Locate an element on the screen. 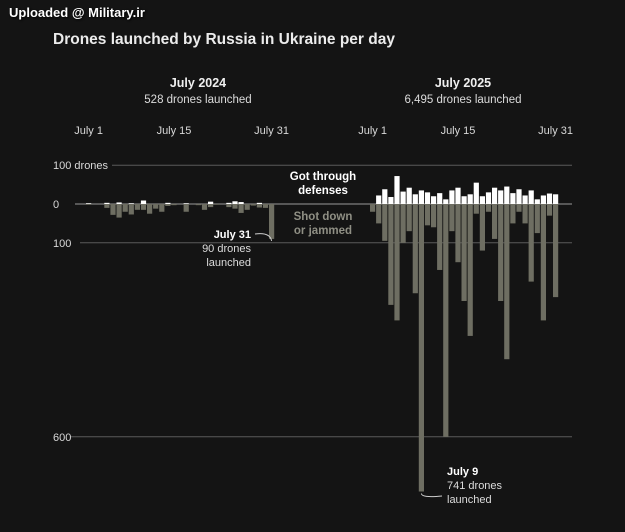 The height and width of the screenshot is (532, 625). period-2024-title: July 2024 is located at coordinates (198, 83).